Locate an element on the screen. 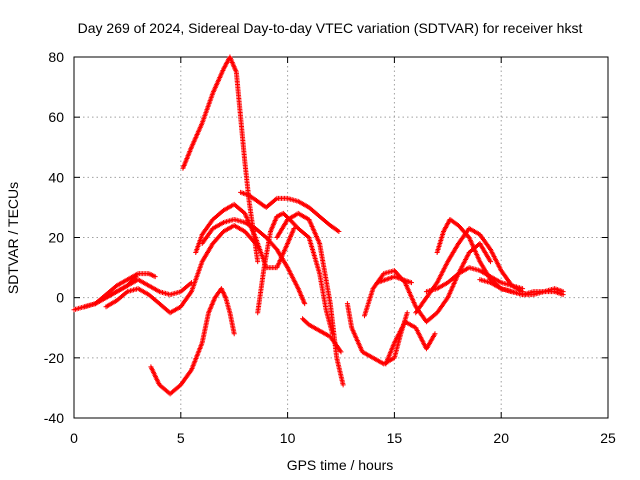 Image resolution: width=640 pixels, height=480 pixels. y-tick-label: -40 is located at coordinates (54, 418).